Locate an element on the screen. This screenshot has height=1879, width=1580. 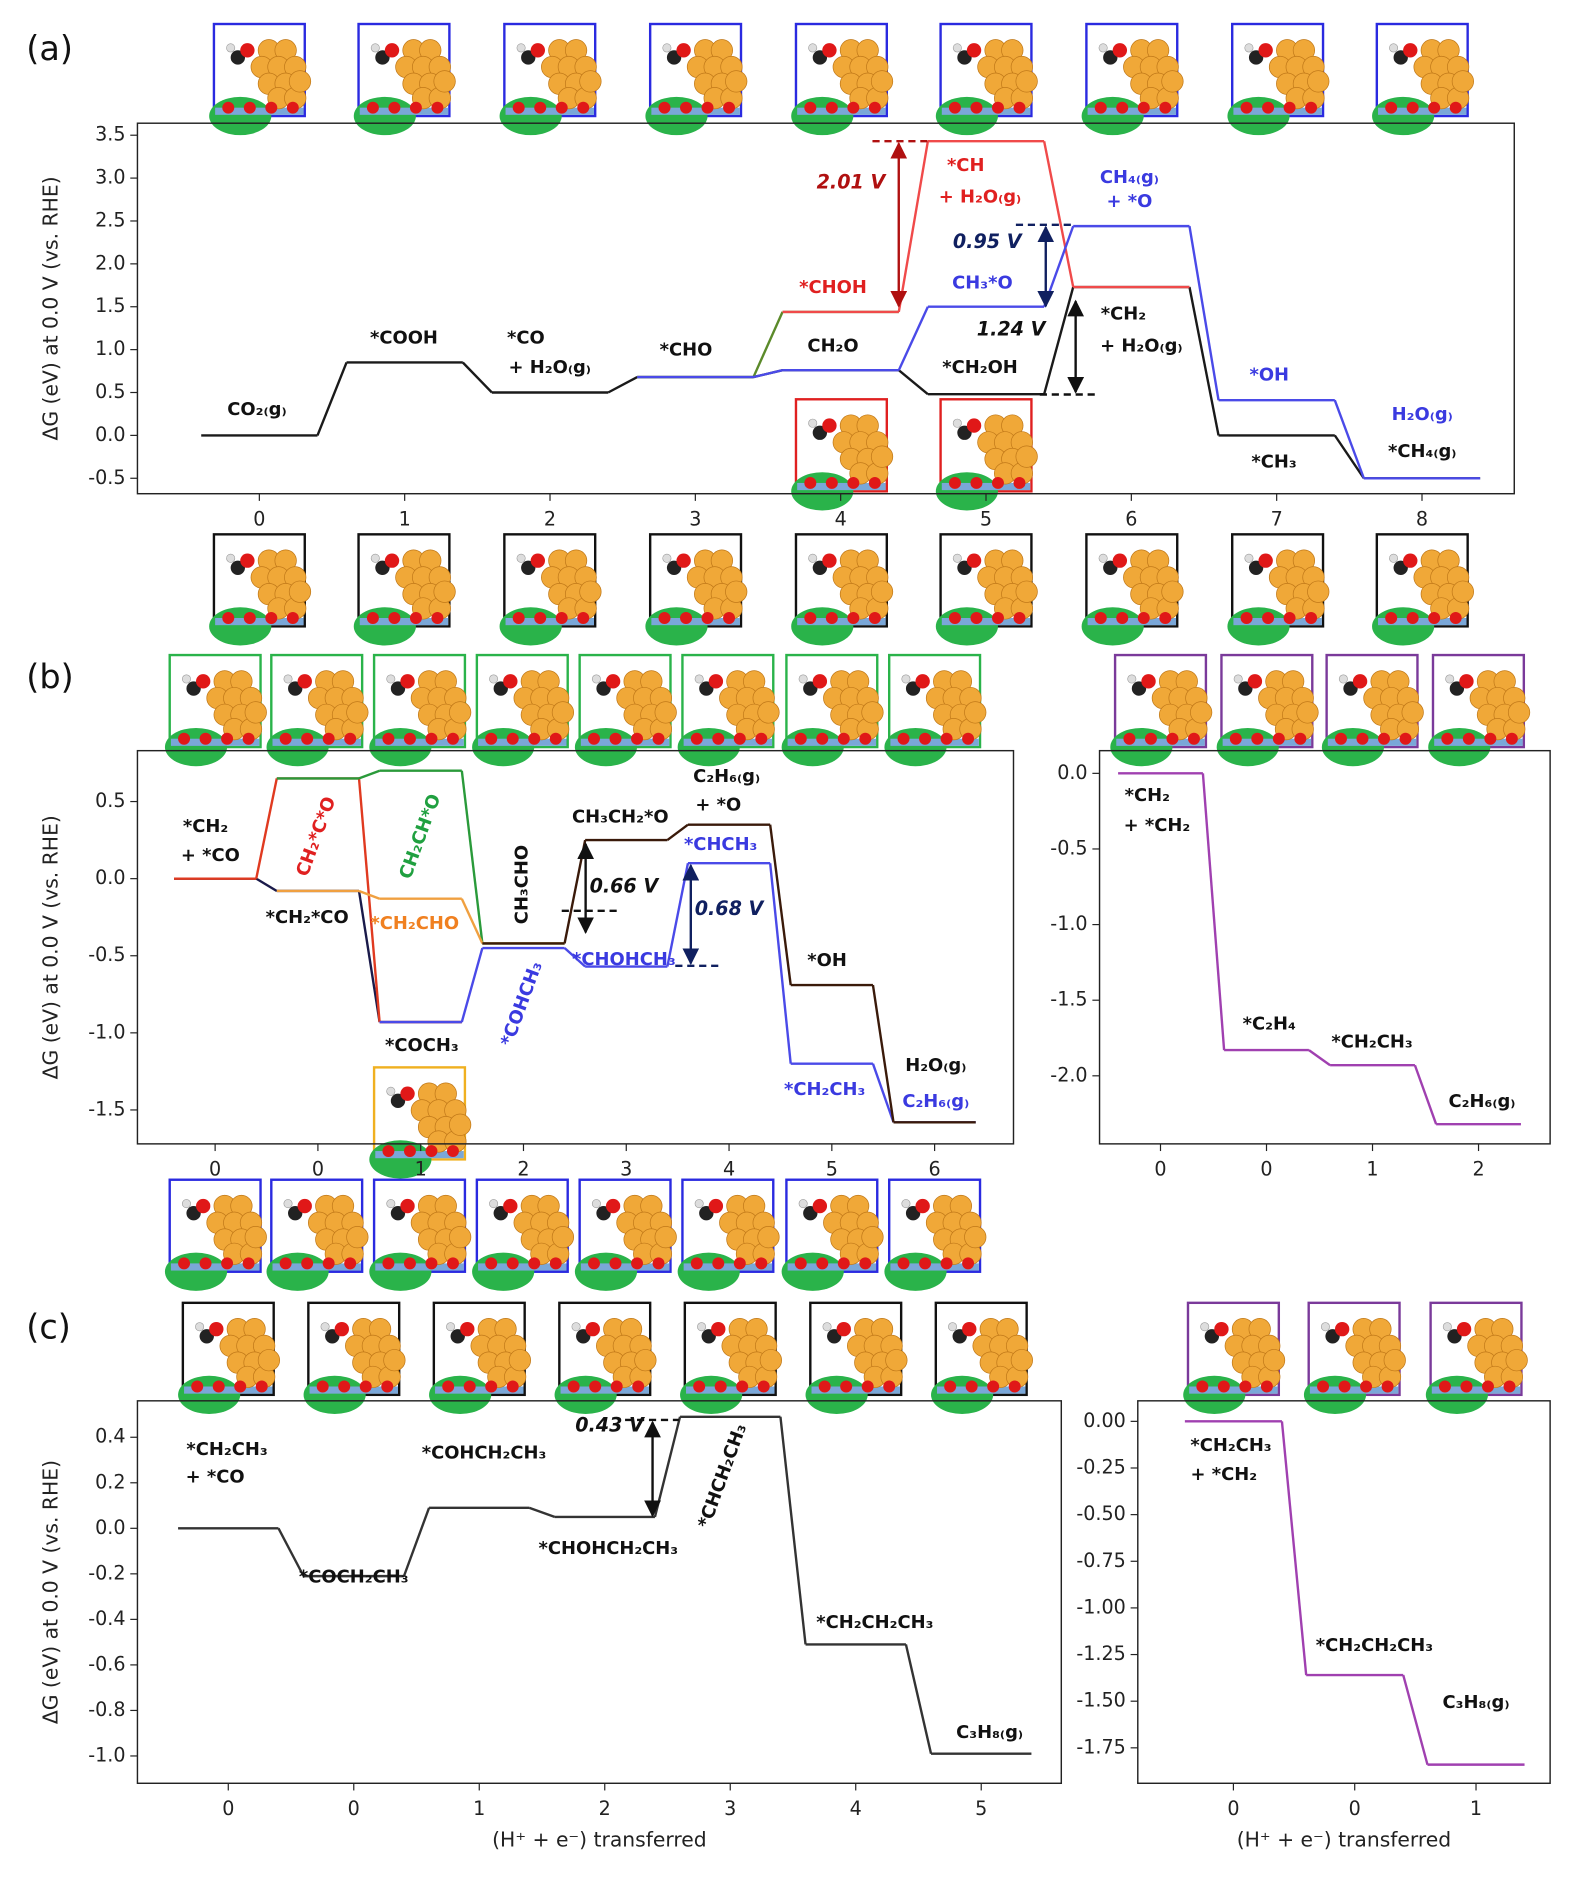
species-label: *CH₂CH₃ is located at coordinates (824, 1089).